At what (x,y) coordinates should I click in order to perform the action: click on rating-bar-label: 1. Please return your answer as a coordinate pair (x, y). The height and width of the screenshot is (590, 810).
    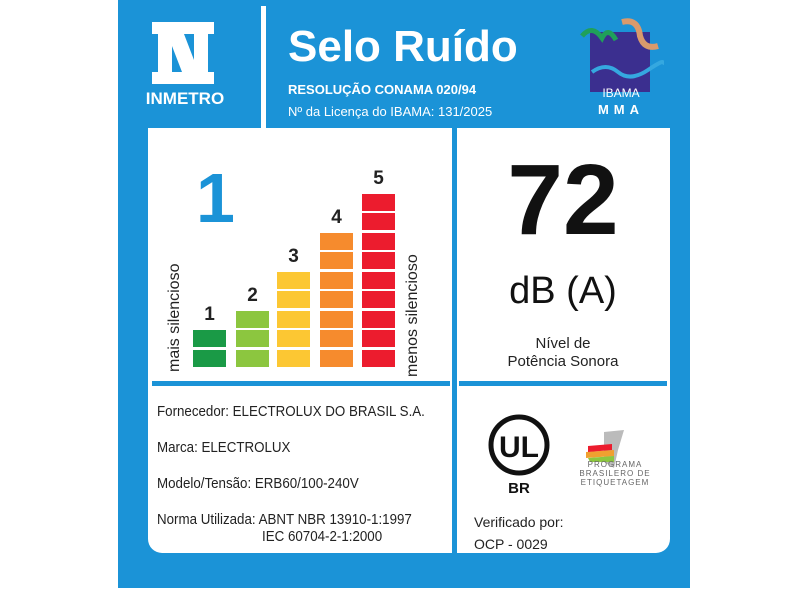
    Looking at the image, I should click on (209, 314).